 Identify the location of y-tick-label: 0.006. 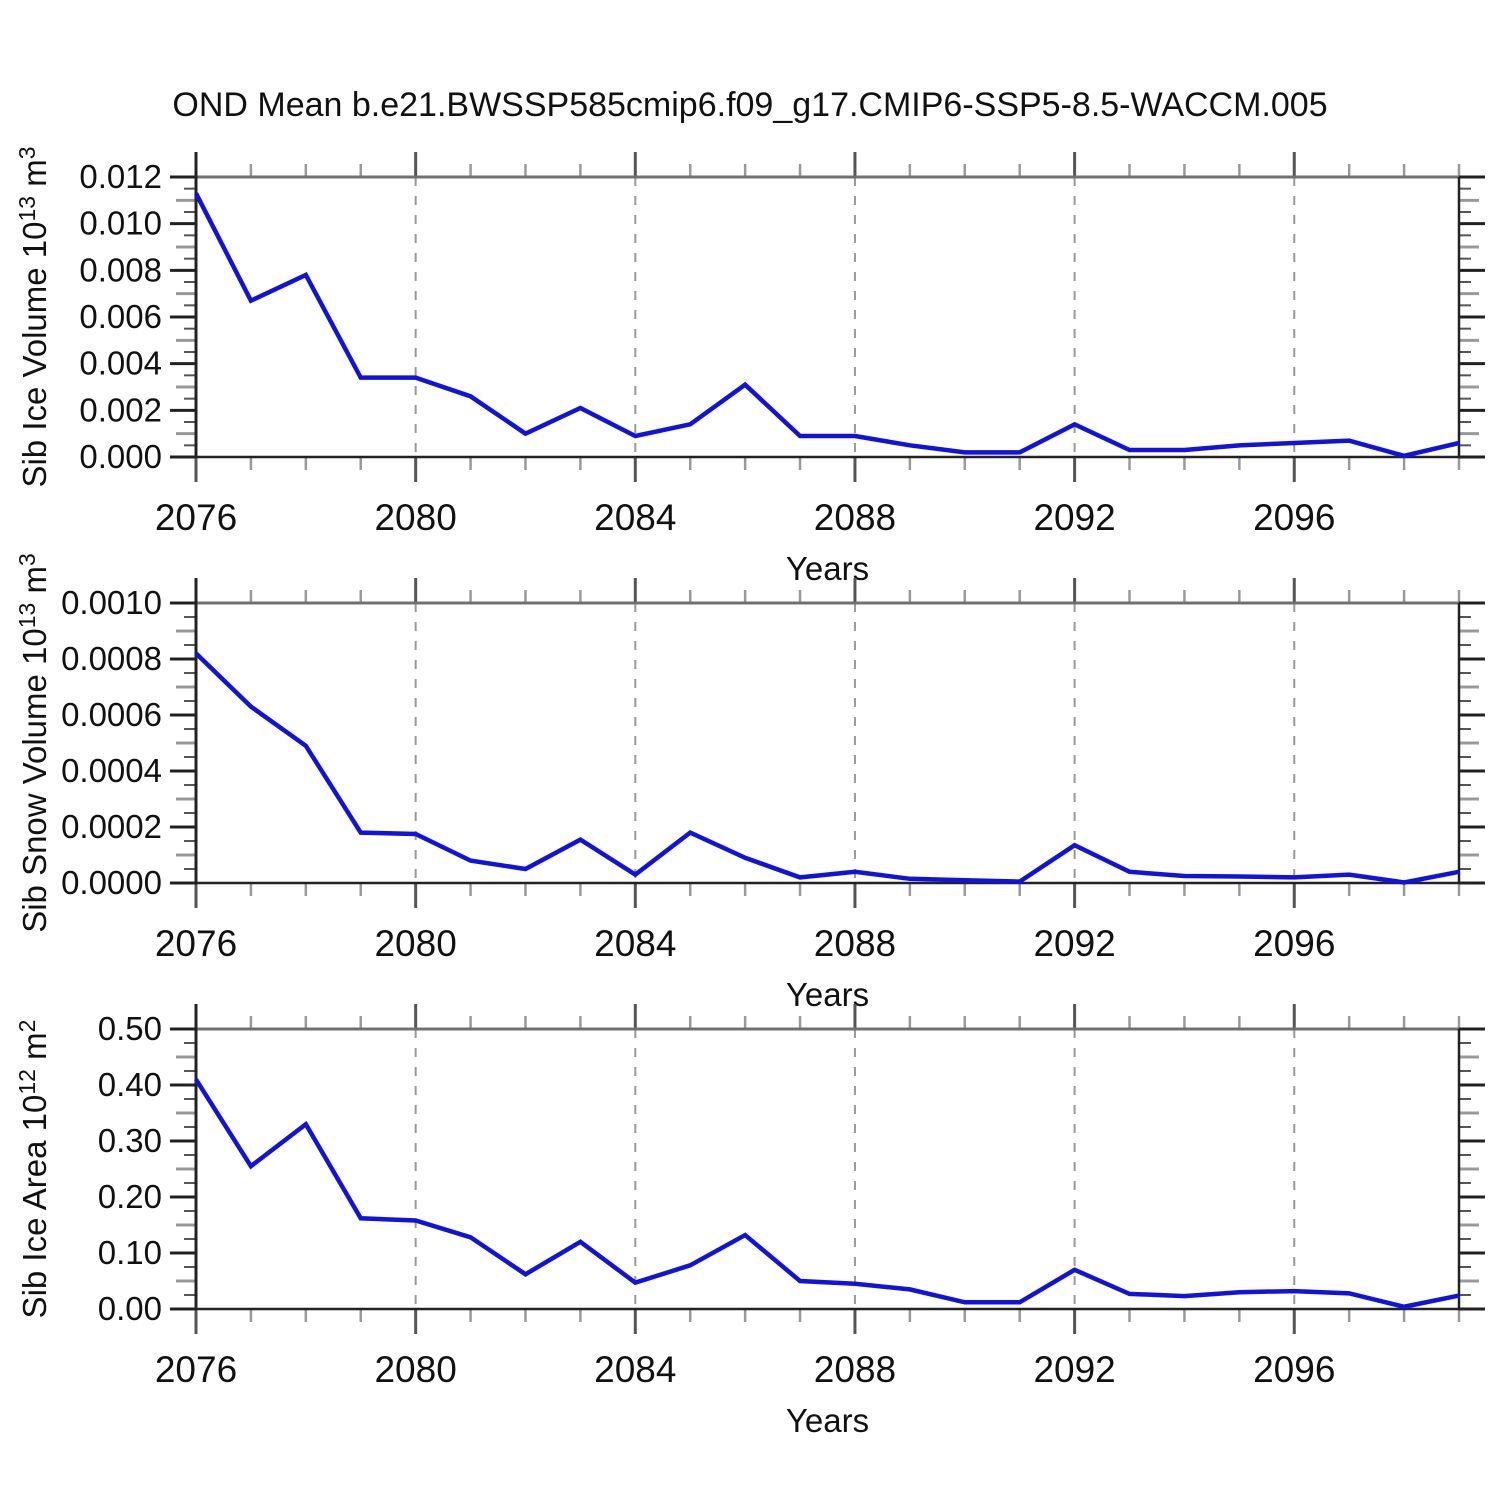
(120, 316).